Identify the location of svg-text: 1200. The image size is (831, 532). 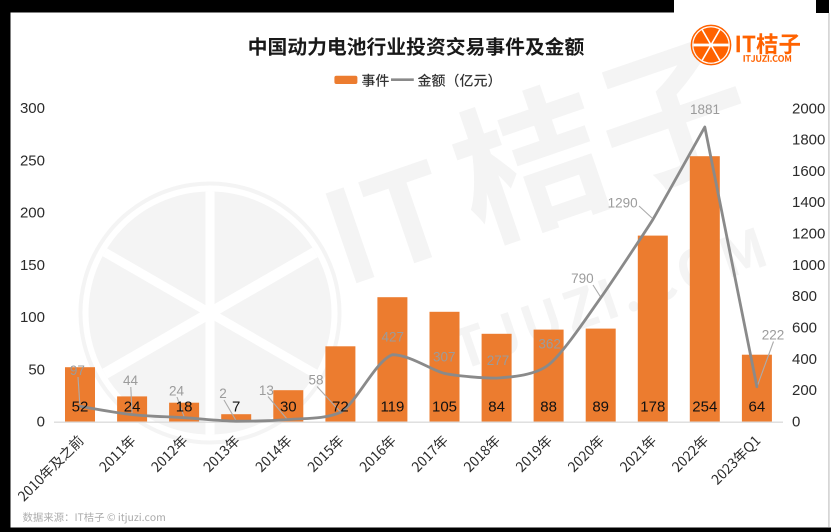
(808, 234).